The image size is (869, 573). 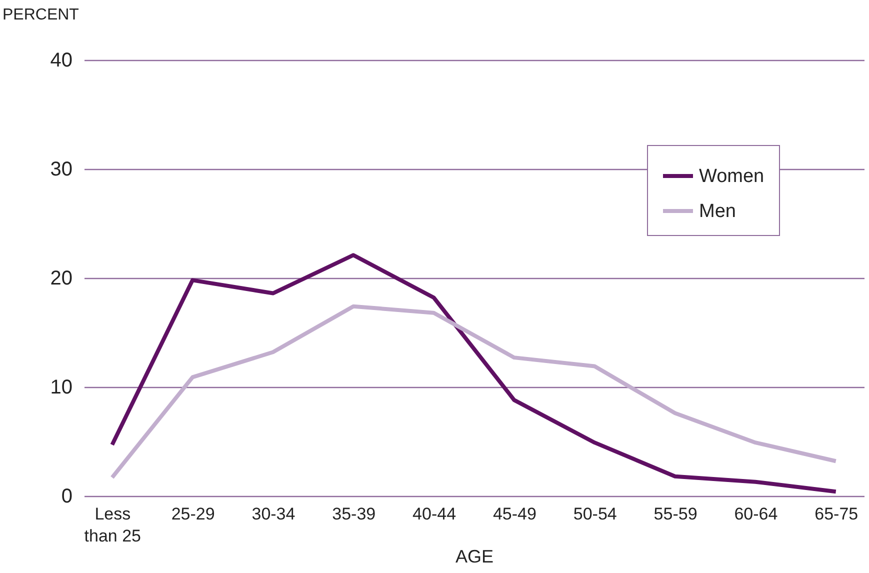 What do you see at coordinates (61, 169) in the screenshot?
I see `y-tick-label: 30` at bounding box center [61, 169].